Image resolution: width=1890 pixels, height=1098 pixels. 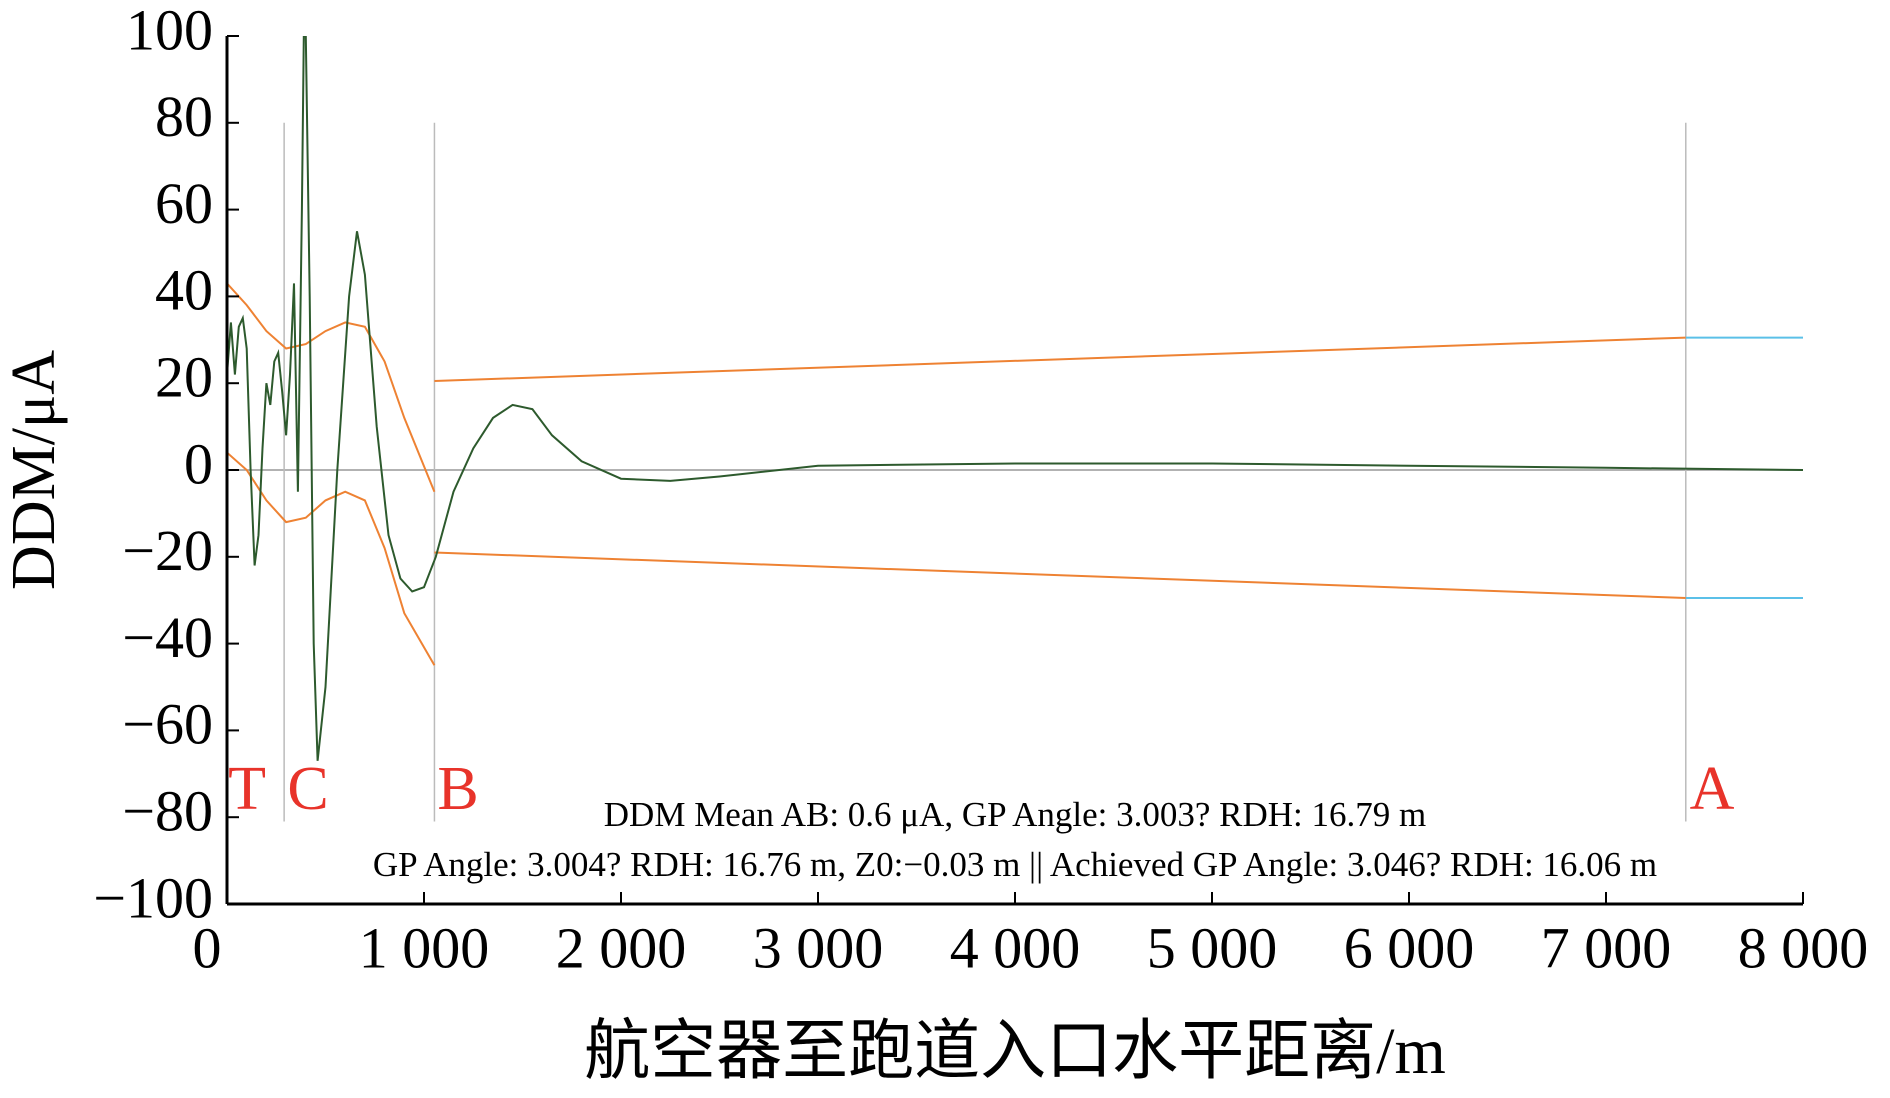 What do you see at coordinates (34, 470) in the screenshot?
I see `y-axis-label: DDM/μA` at bounding box center [34, 470].